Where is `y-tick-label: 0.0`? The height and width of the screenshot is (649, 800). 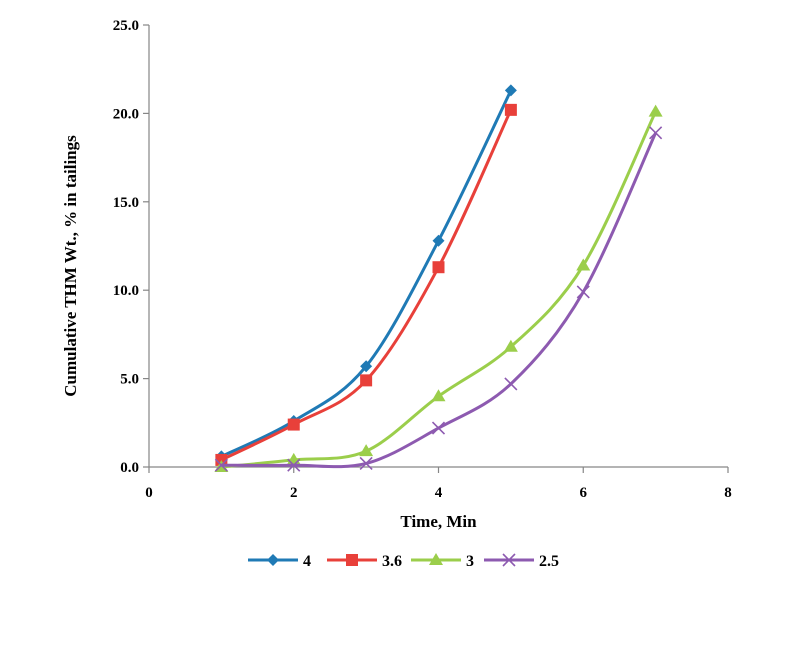
y-tick-label: 0.0 is located at coordinates (129, 468).